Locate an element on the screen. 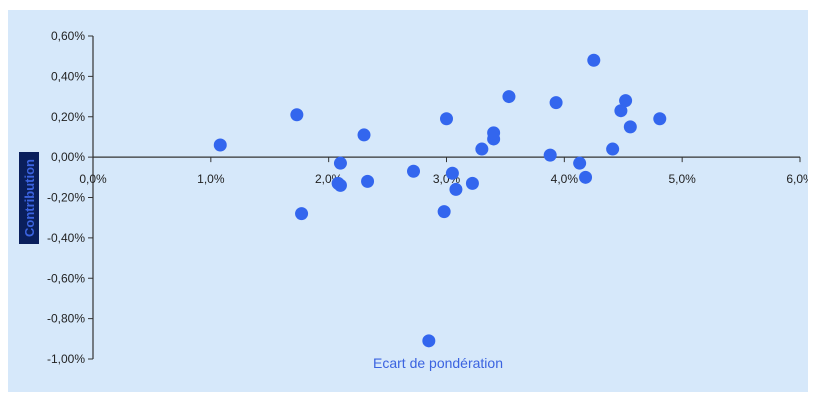 The height and width of the screenshot is (398, 815). x-tick-label: 5,0% is located at coordinates (682, 179).